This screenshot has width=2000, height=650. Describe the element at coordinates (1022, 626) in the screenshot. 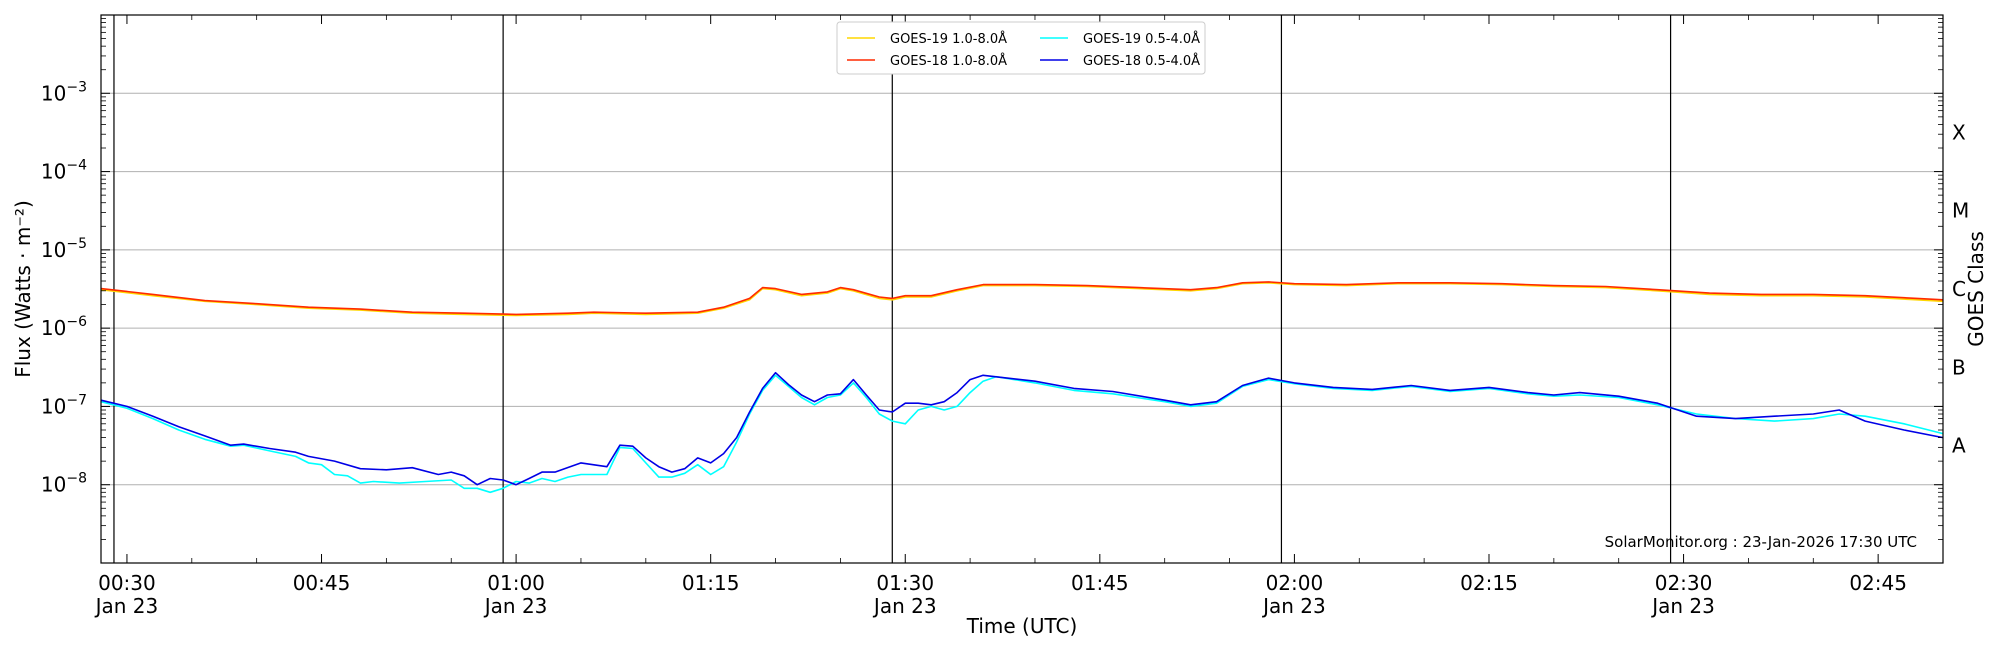

I see `x-axis-label: Time (UTC)` at that location.